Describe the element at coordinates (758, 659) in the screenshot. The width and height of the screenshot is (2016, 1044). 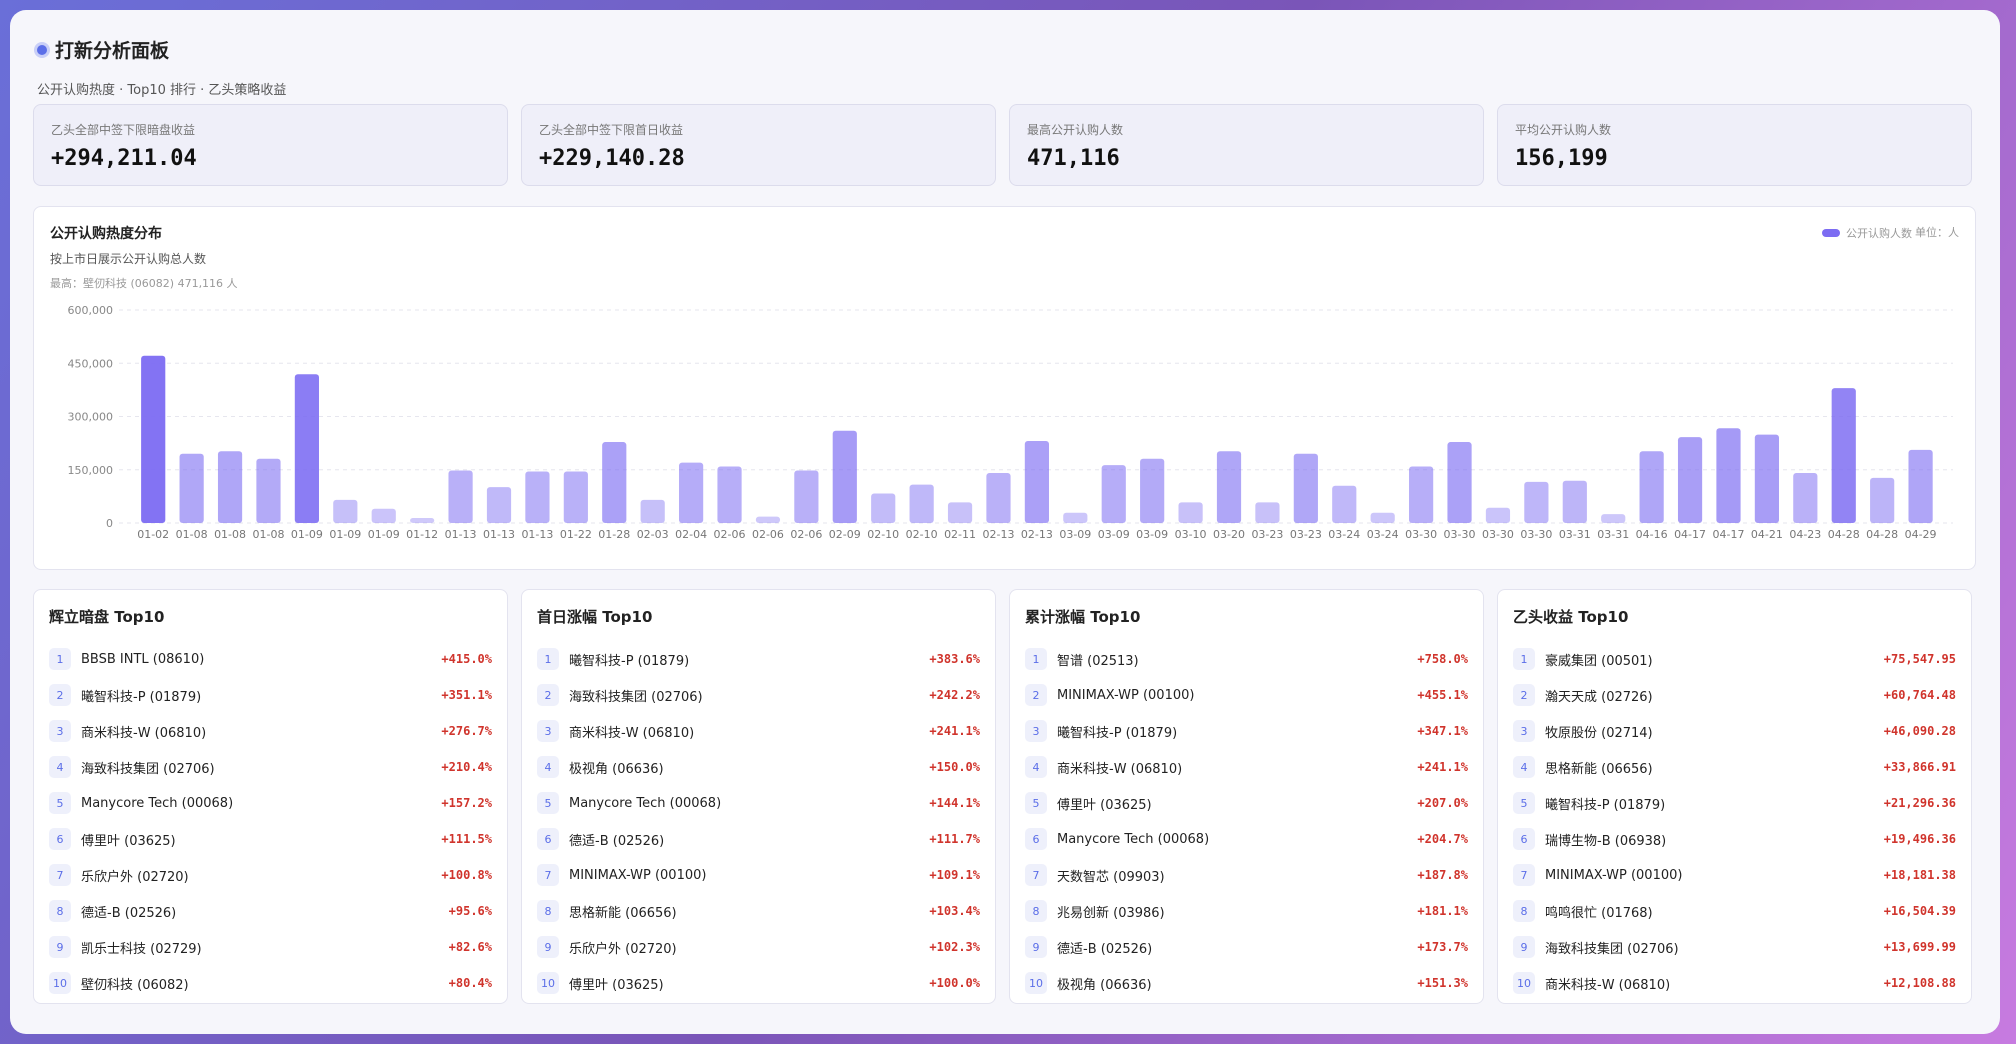
I see `list-row: 1 曦智科技-P (01879) +383.6%` at that location.